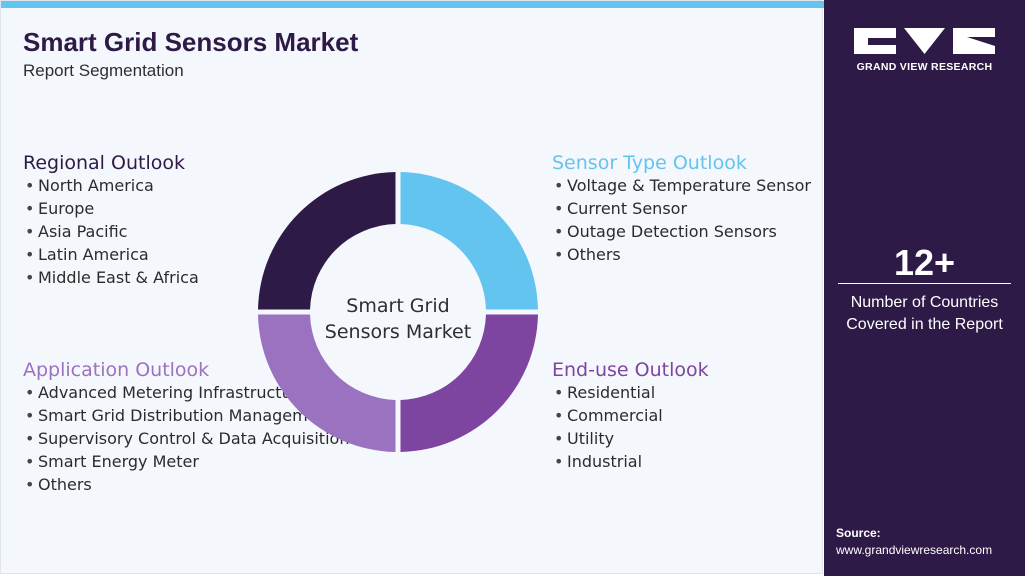  Describe the element at coordinates (398, 319) in the screenshot. I see `donut-center-label: Smart Grid Sensors Market` at that location.